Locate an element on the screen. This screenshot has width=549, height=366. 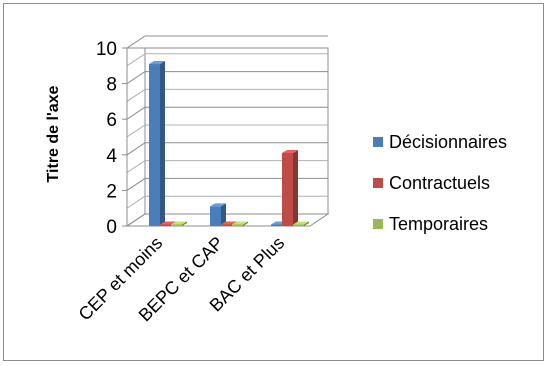
legend: Décisionnaires Contractuels Temporaires is located at coordinates (440, 183).